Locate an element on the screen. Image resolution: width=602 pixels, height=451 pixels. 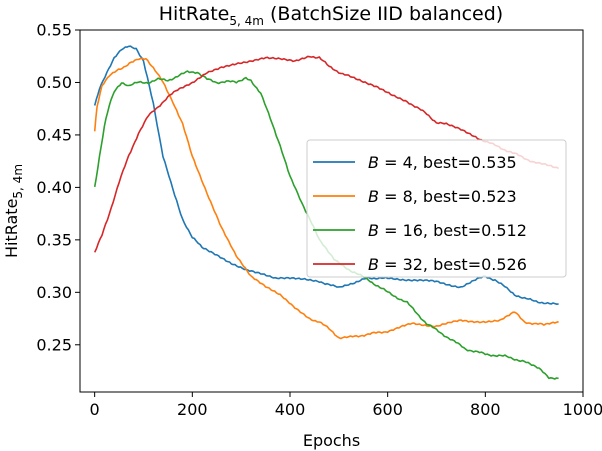
y-axis-label: HitRate5, 4m is located at coordinates (13, 211).